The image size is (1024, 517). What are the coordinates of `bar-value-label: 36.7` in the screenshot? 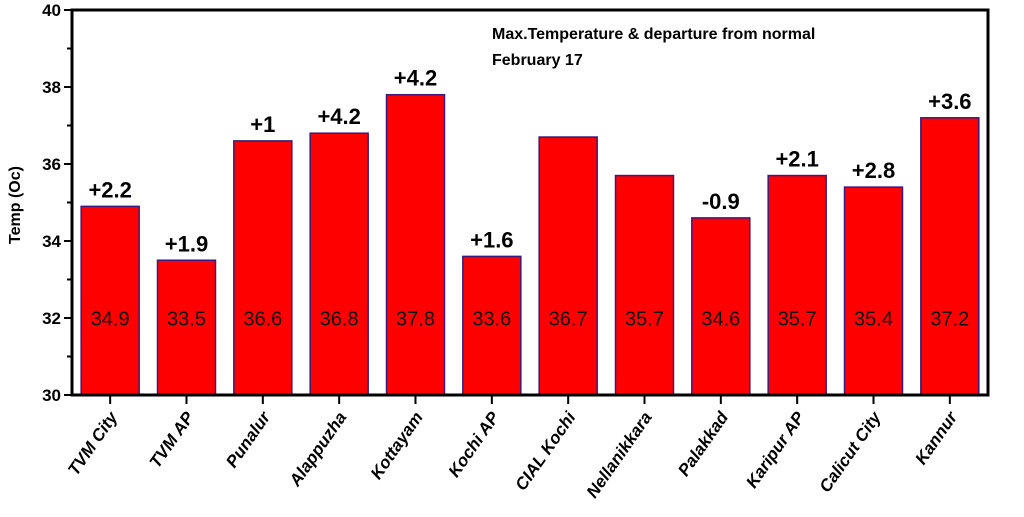 It's located at (568, 320).